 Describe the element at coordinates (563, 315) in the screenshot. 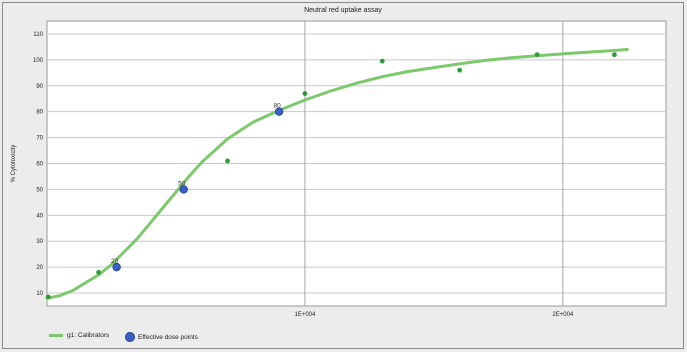

I see `x-tick-label: 2E+004` at that location.